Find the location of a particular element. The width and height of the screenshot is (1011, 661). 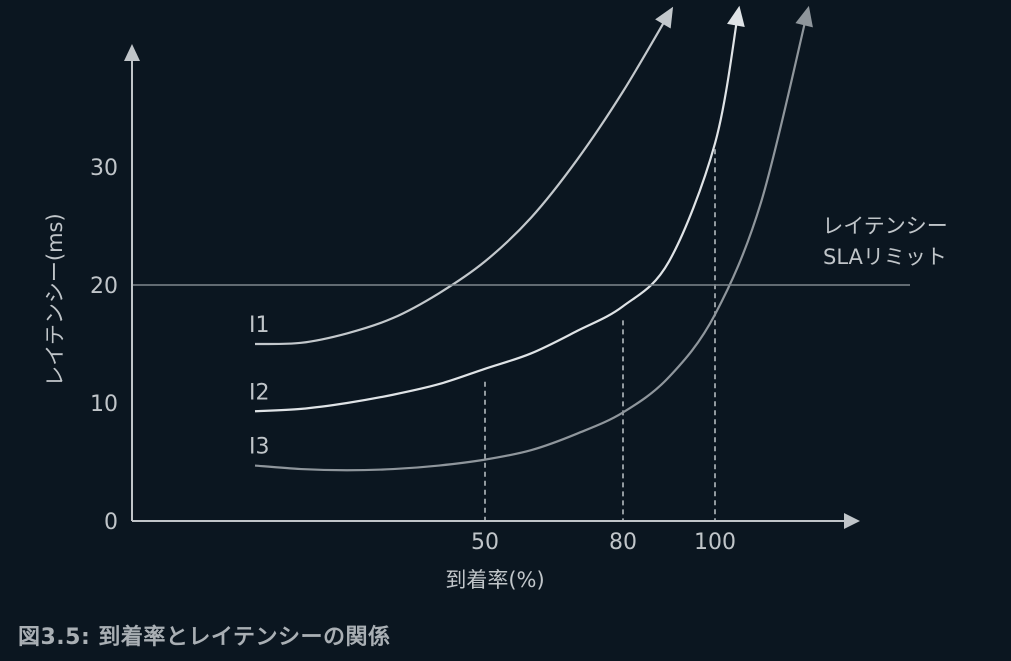

x-tick-label: 80 is located at coordinates (623, 542).